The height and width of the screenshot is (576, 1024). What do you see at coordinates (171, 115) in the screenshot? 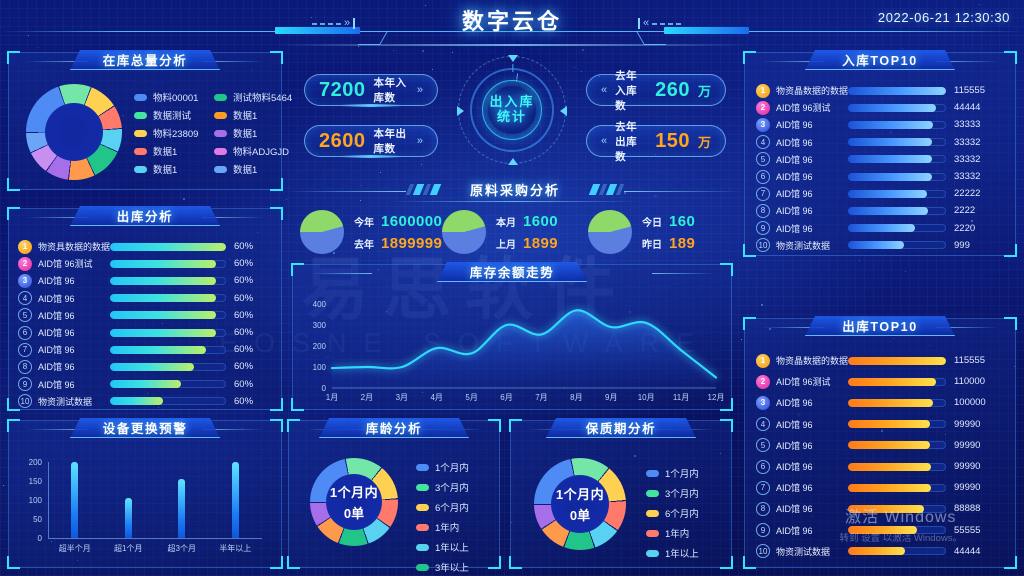
I see `stock-total-legend-item: 数据测试` at bounding box center [171, 115].